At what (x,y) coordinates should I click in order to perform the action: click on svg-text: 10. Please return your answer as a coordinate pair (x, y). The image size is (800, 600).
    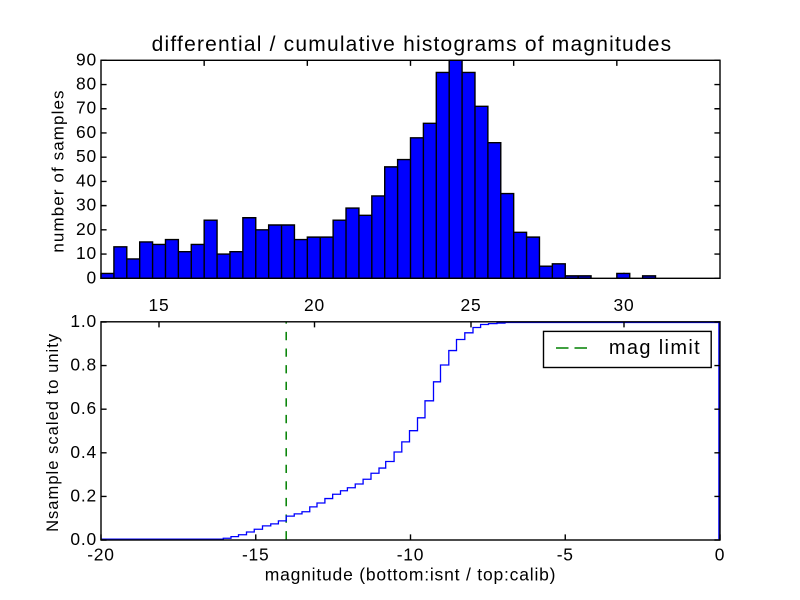
    Looking at the image, I should click on (86, 253).